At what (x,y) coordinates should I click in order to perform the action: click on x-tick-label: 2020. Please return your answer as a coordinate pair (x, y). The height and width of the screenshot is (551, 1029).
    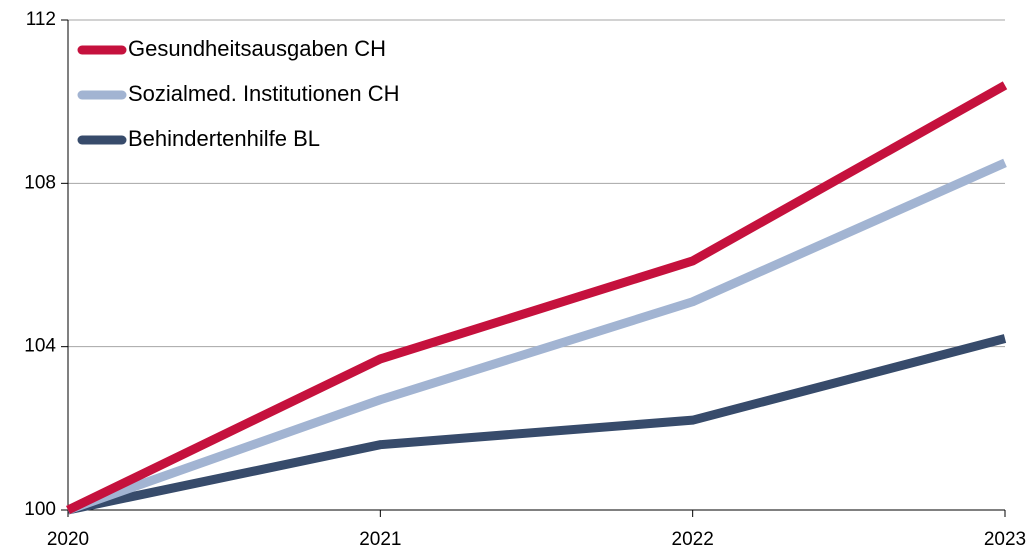
    Looking at the image, I should click on (68, 539).